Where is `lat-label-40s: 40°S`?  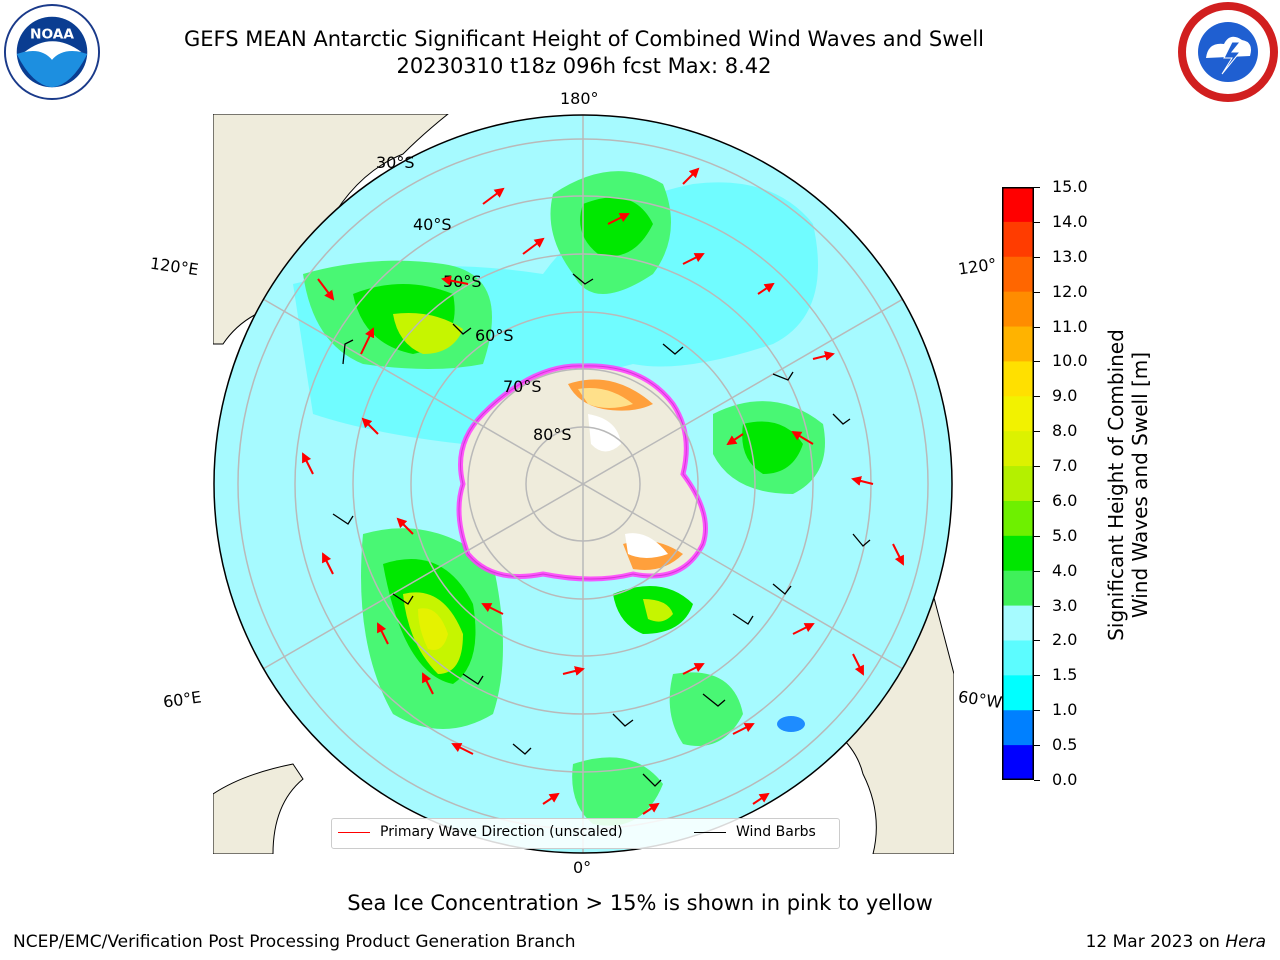 lat-label-40s: 40°S is located at coordinates (432, 224).